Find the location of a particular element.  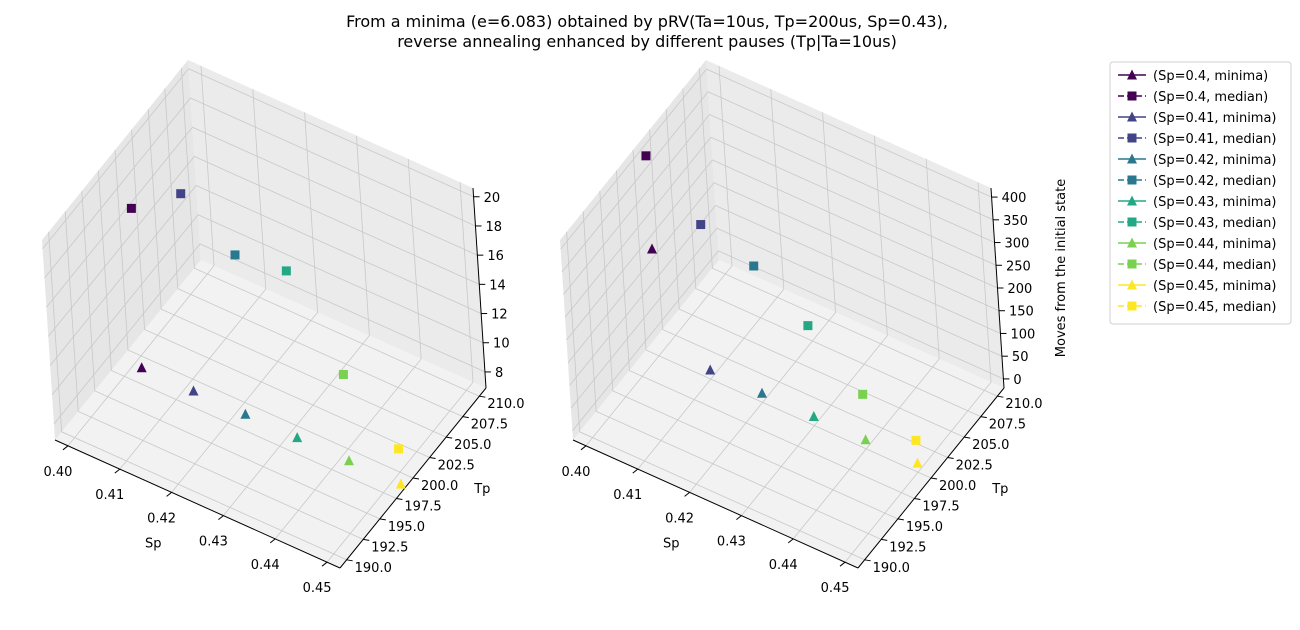

z-tick-label: 16 is located at coordinates (495, 256).